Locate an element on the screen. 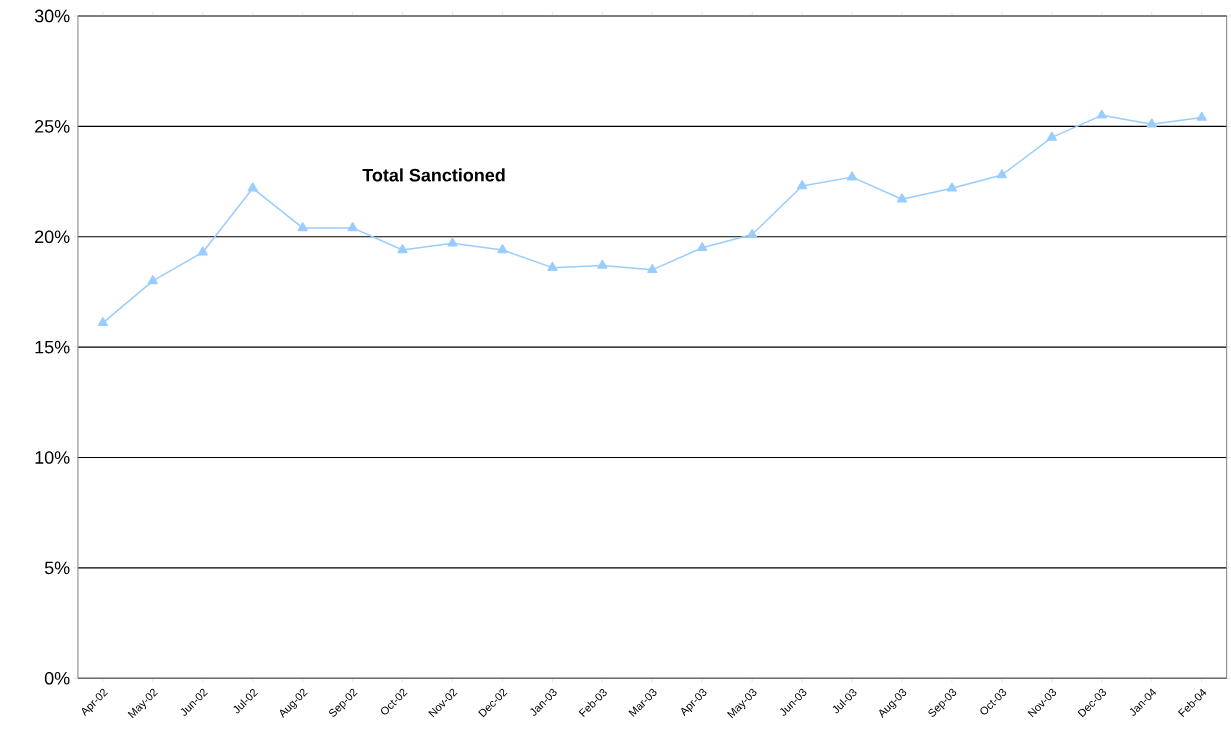  y-tick-label: 10% is located at coordinates (52, 457).